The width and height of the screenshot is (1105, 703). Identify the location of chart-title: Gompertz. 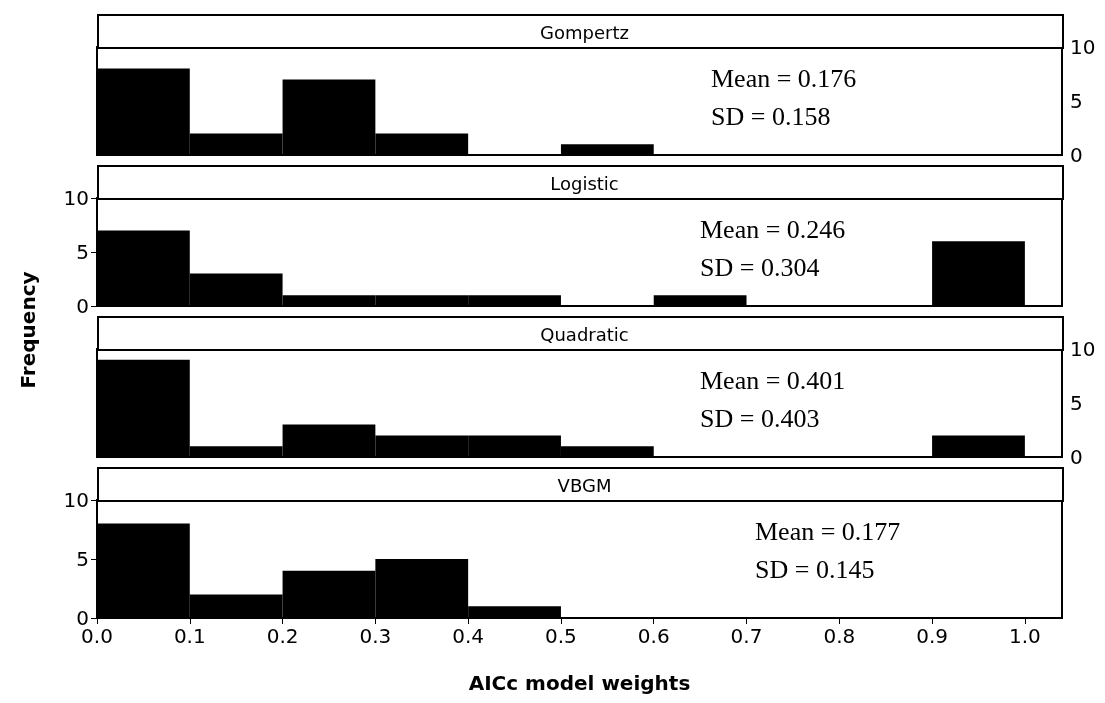
(584, 32).